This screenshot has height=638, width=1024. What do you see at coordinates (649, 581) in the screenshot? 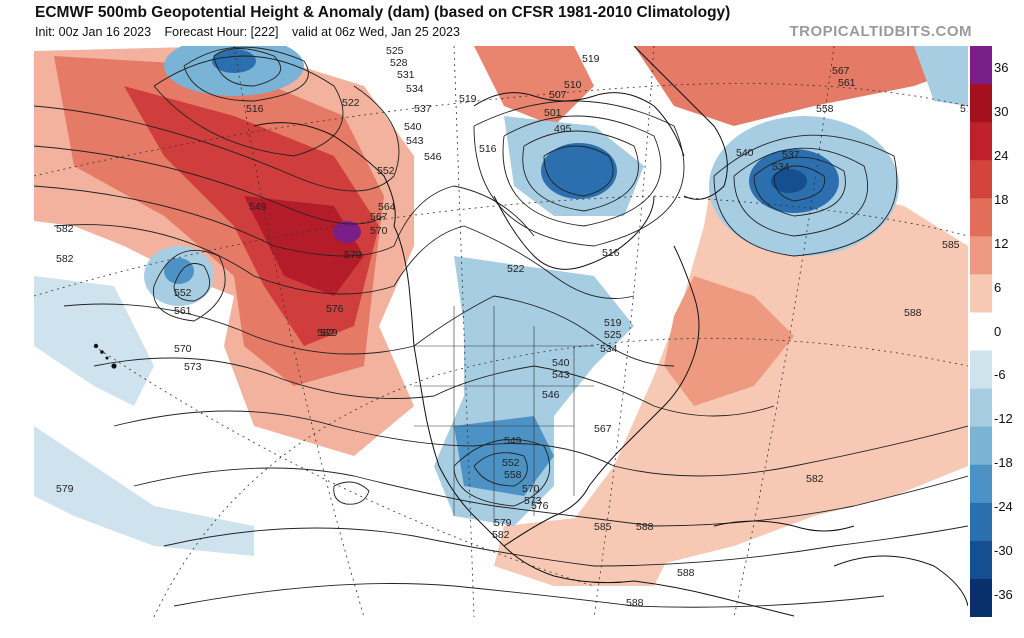
I see `coastline-gulf` at bounding box center [649, 581].